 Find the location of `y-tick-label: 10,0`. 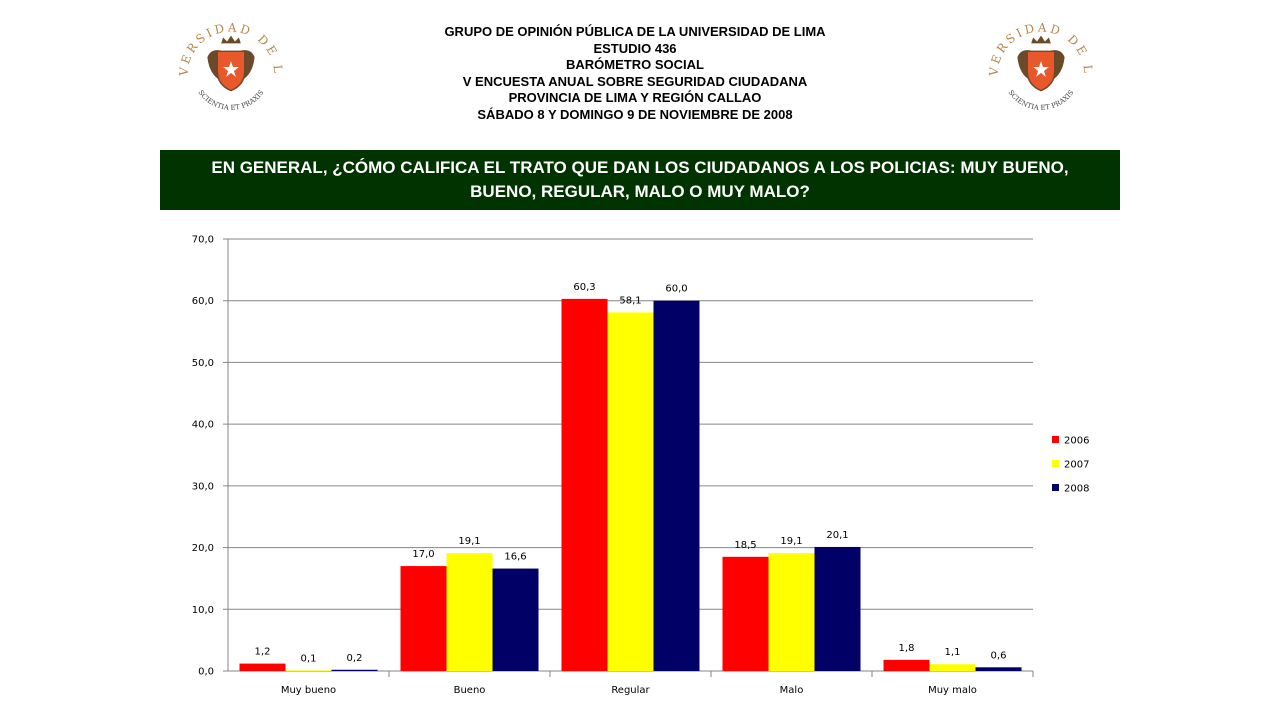

y-tick-label: 10,0 is located at coordinates (203, 610).